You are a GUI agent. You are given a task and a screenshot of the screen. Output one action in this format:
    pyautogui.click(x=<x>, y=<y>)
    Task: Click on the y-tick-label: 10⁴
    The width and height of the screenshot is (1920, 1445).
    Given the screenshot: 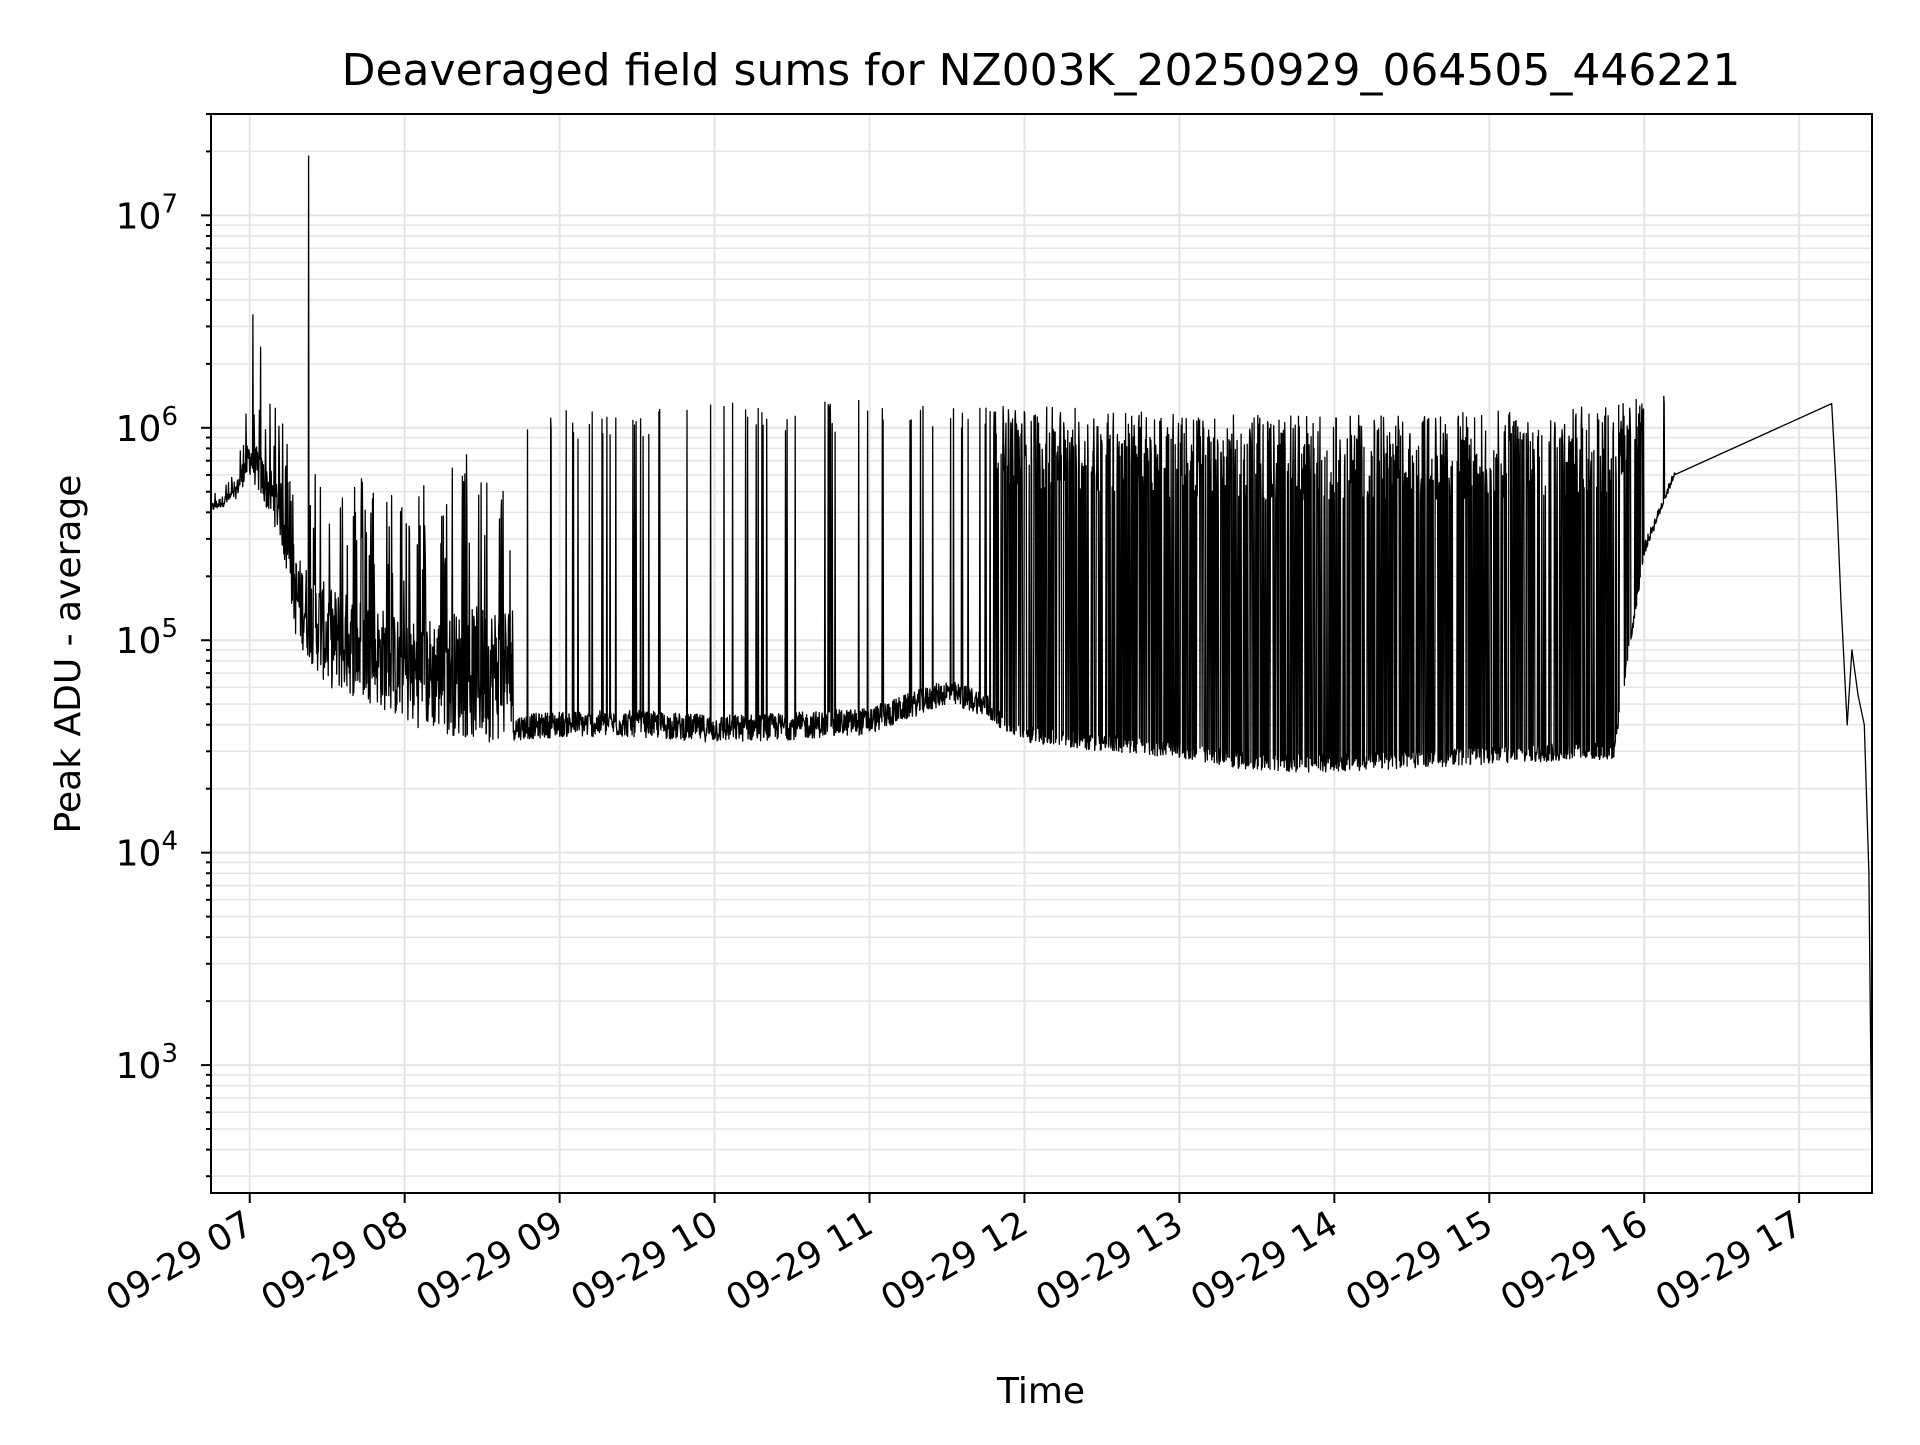 What is the action you would take?
    pyautogui.click(x=147, y=851)
    